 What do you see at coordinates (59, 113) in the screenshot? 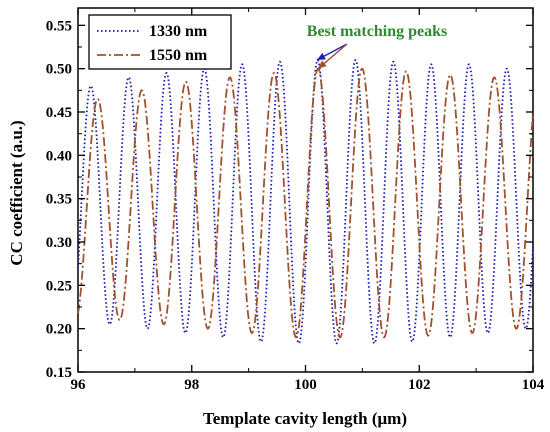
I see `y-tick-label-6: 0.45` at bounding box center [59, 113].